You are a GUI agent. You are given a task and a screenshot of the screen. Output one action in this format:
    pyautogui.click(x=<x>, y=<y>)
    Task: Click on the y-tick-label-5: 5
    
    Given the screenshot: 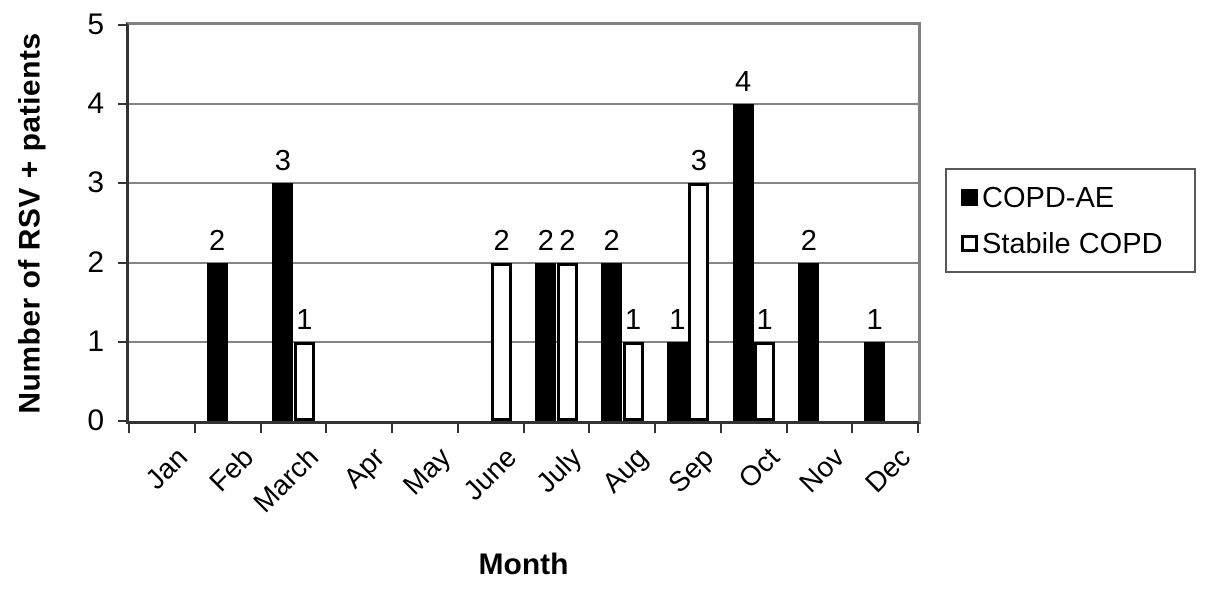 What is the action you would take?
    pyautogui.click(x=95, y=24)
    